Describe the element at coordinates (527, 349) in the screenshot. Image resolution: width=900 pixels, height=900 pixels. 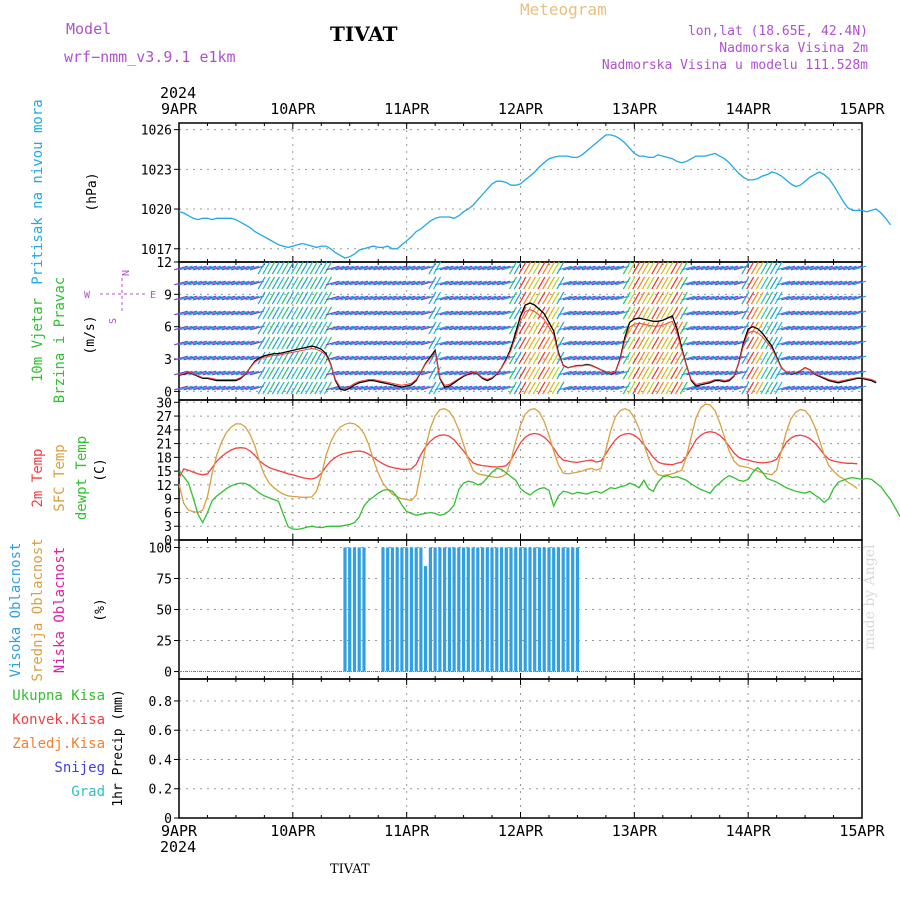
I see `wind-gust-line` at that location.